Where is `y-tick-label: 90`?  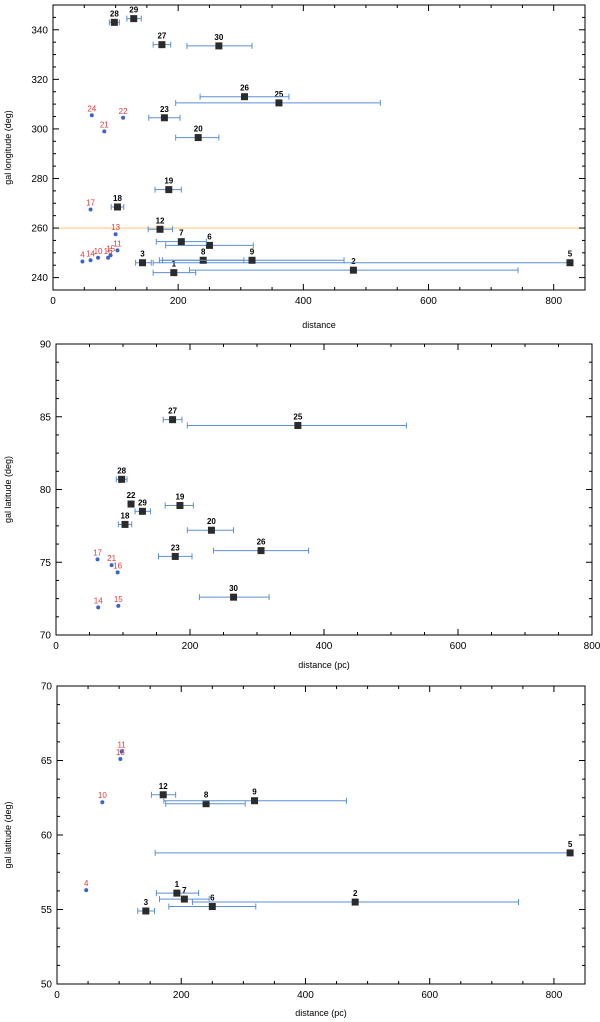
y-tick-label: 90 is located at coordinates (46, 345).